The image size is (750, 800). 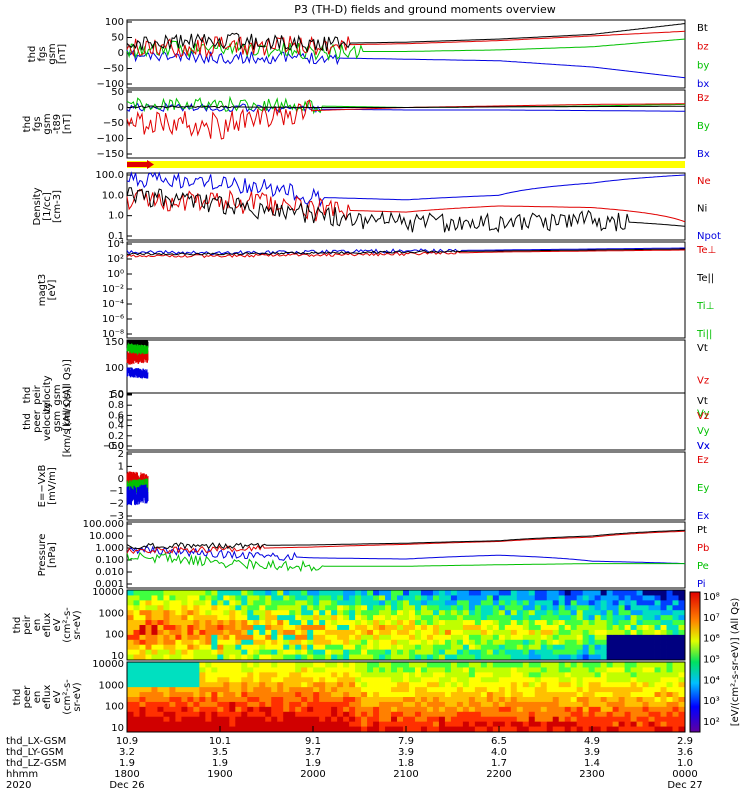 I want to click on row-name: thd_LZ-GSM, so click(x=36, y=763).